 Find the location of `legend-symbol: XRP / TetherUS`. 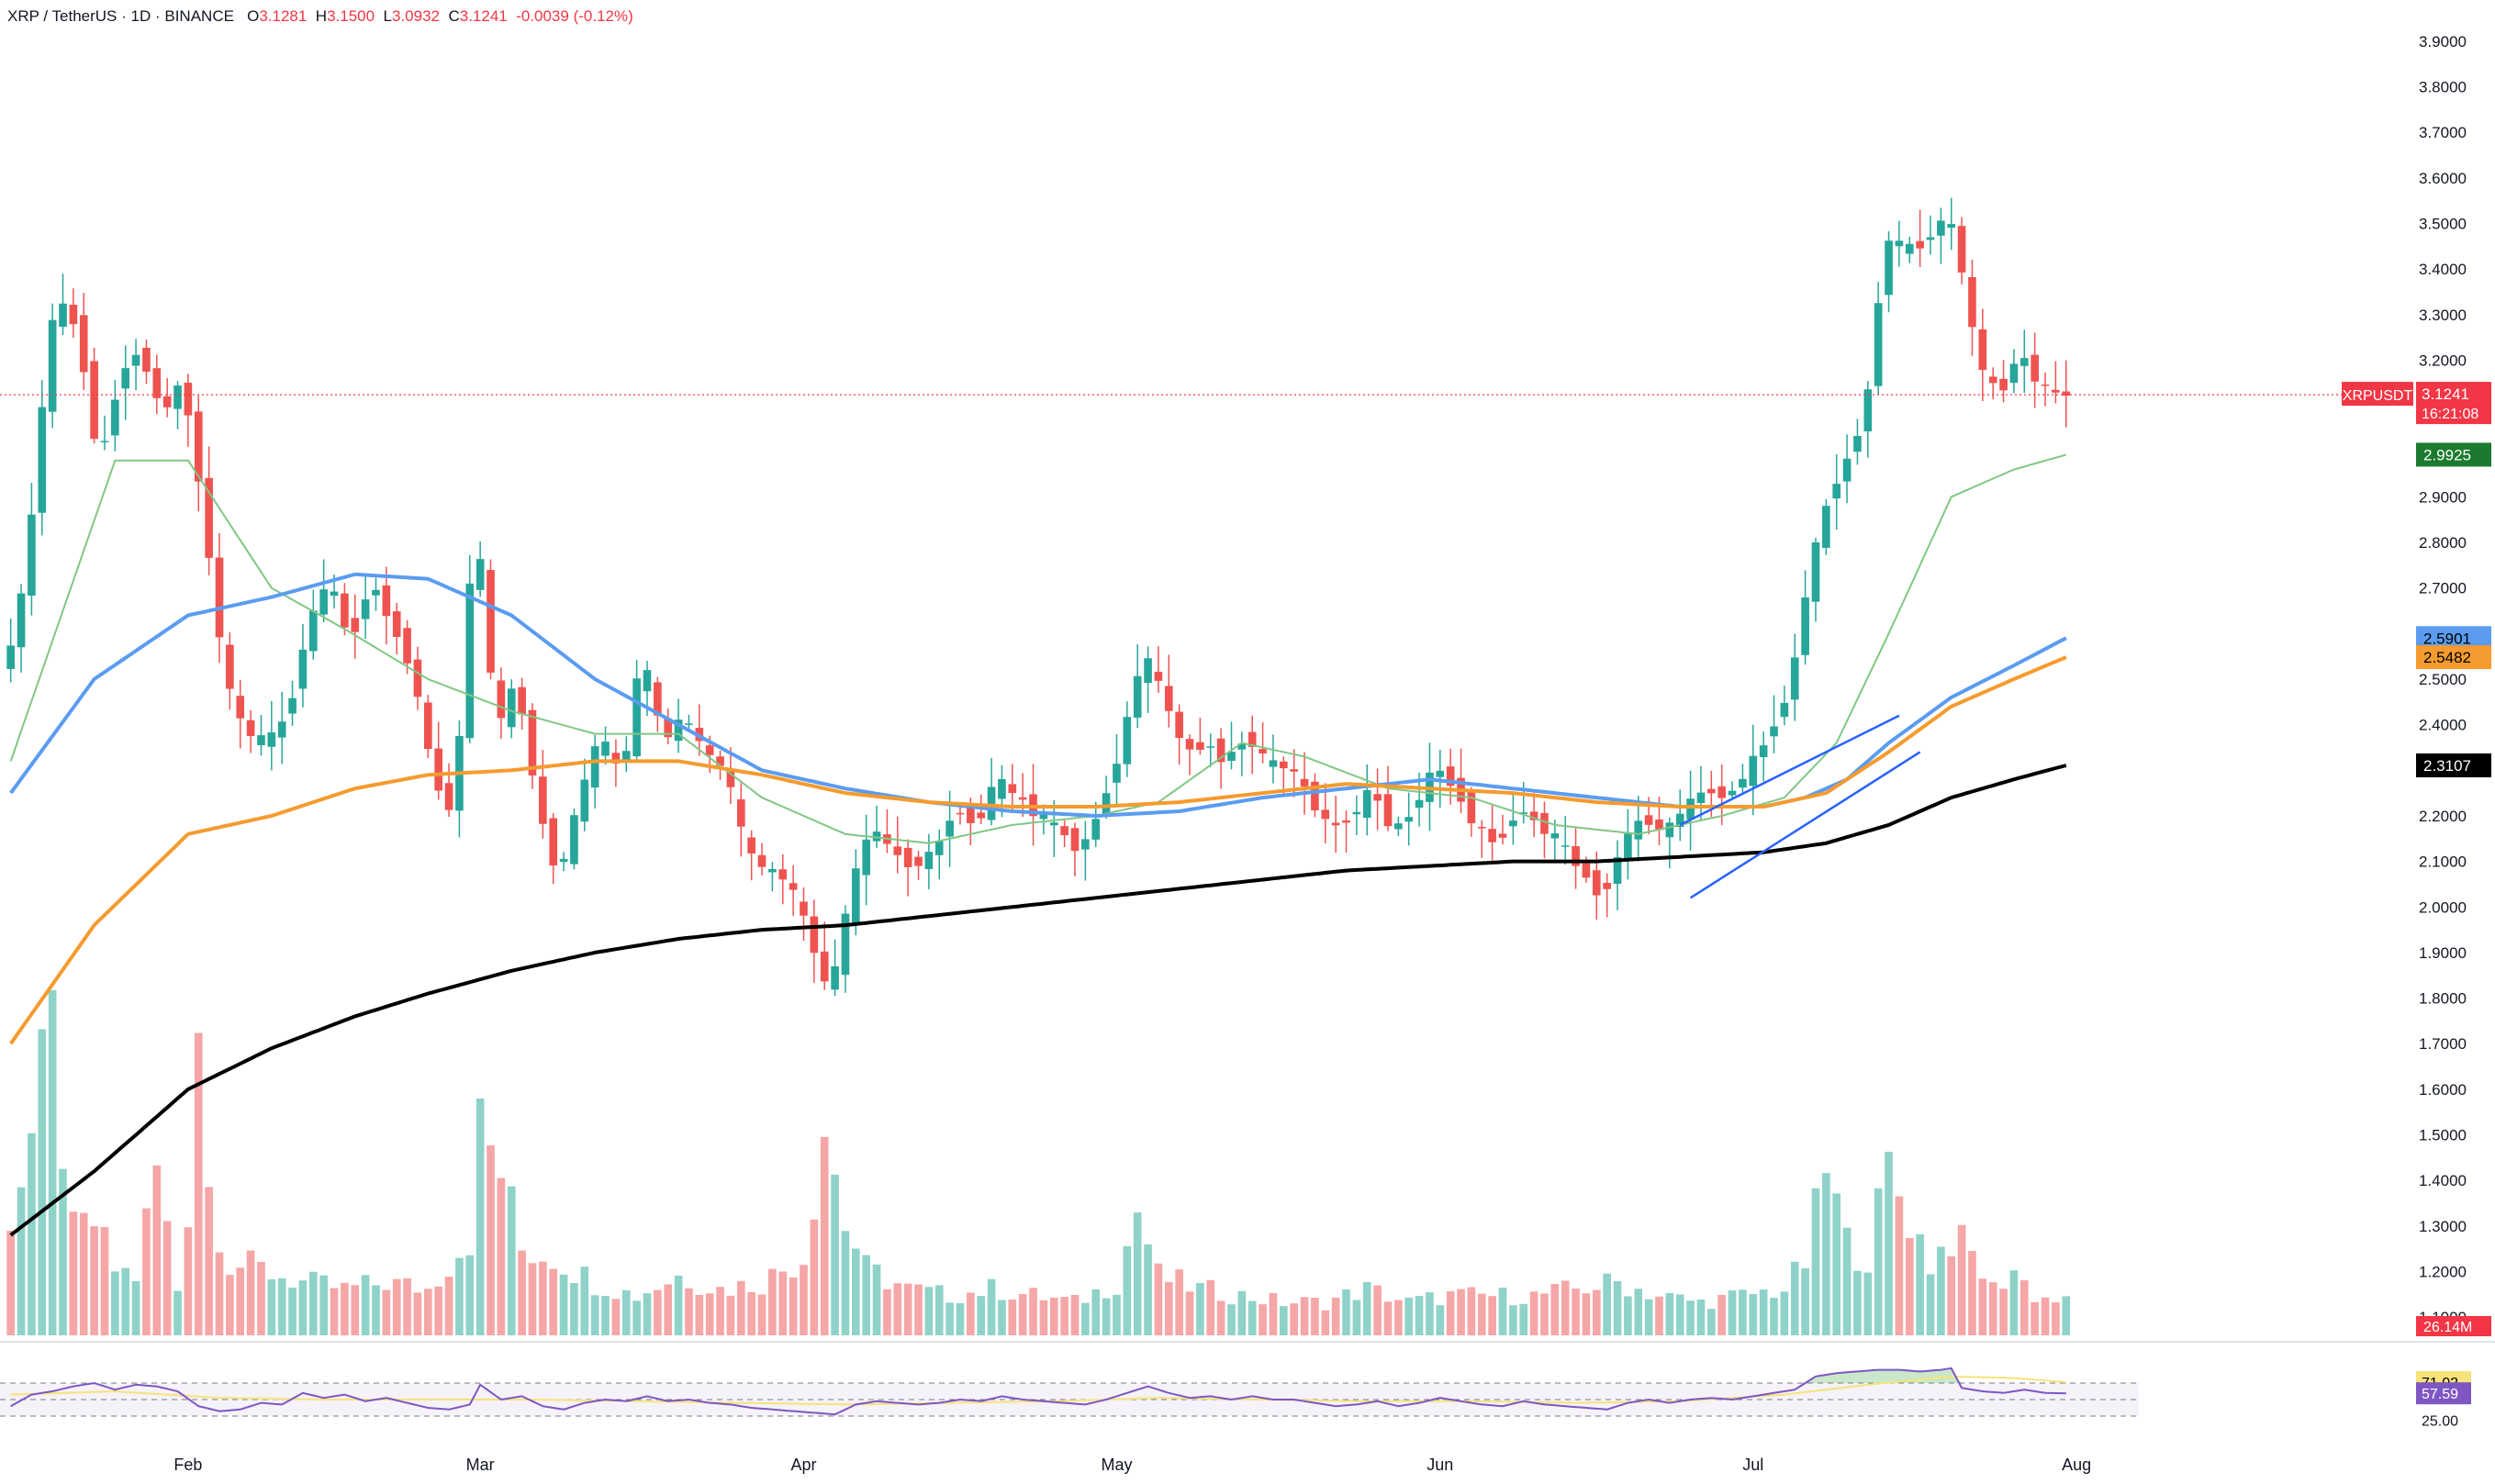

legend-symbol: XRP / TetherUS is located at coordinates (62, 16).